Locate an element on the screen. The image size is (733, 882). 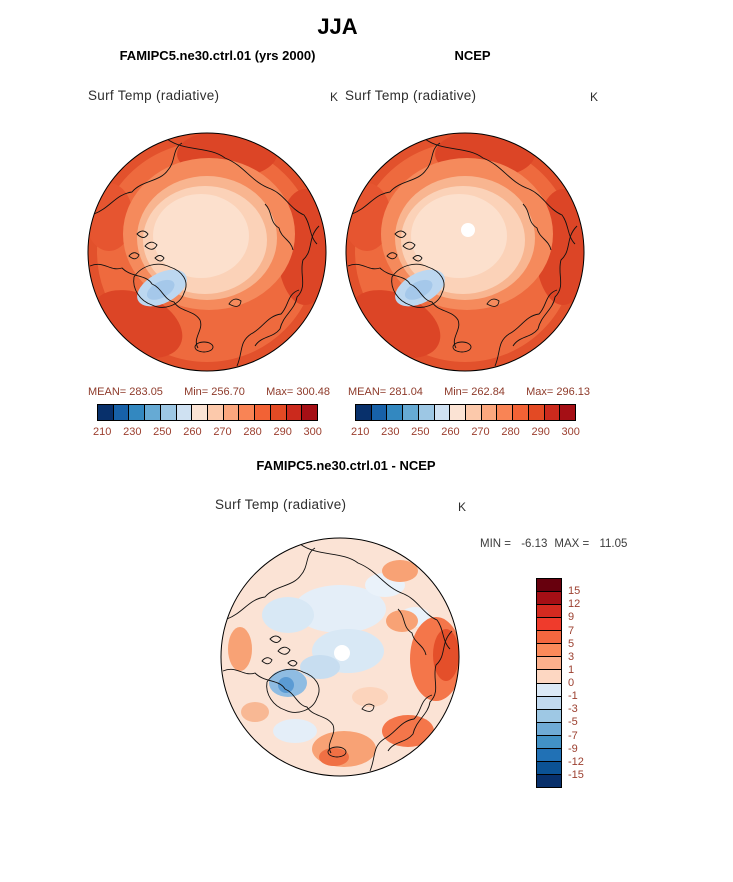
diff-colorbar-ticks: 15 12 9 7 5 3 1 0 -1 -3 -5 -7 -9 -12 -15 is located at coordinates (585, 683).